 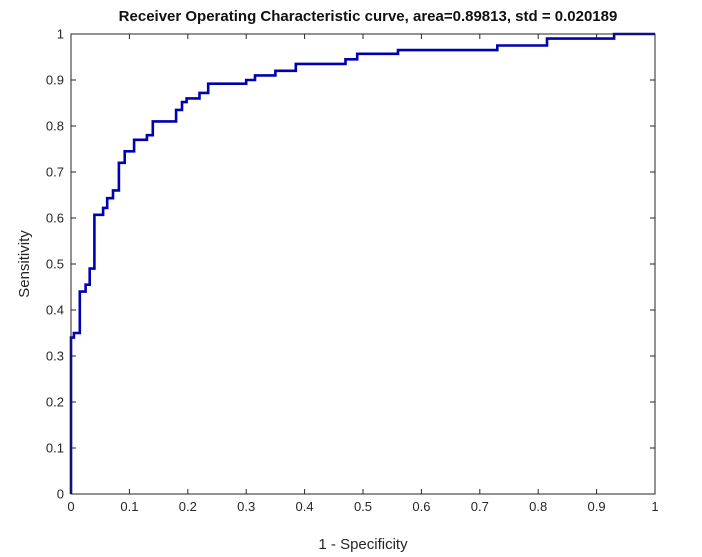 What do you see at coordinates (55, 310) in the screenshot?
I see `y-tick-label: 0.4` at bounding box center [55, 310].